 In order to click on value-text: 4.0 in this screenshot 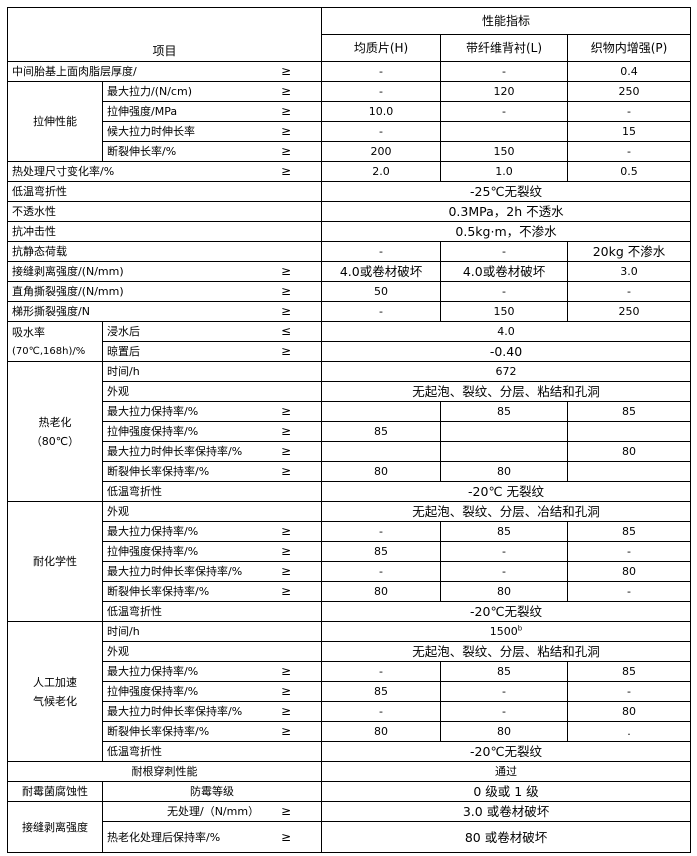, I will do `click(506, 331)`.